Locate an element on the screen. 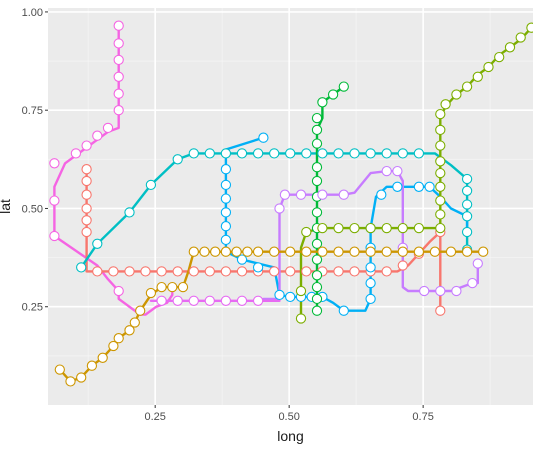  x-axis: 0.25 0.50 0.75 is located at coordinates (289, 414).